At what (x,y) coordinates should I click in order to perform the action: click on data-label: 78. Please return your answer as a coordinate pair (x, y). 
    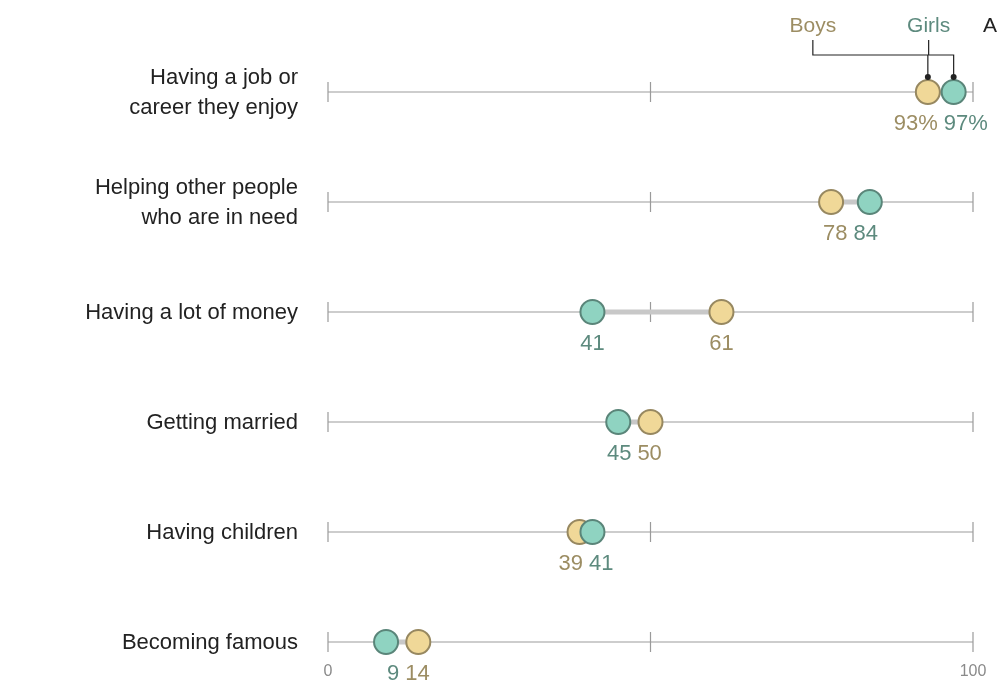
    Looking at the image, I should click on (835, 232).